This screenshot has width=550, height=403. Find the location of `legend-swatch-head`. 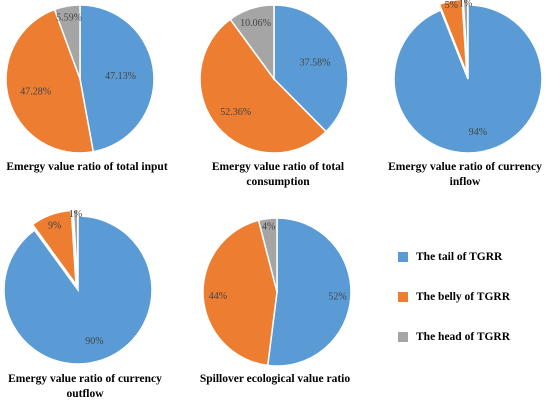

legend-swatch-head is located at coordinates (403, 337).